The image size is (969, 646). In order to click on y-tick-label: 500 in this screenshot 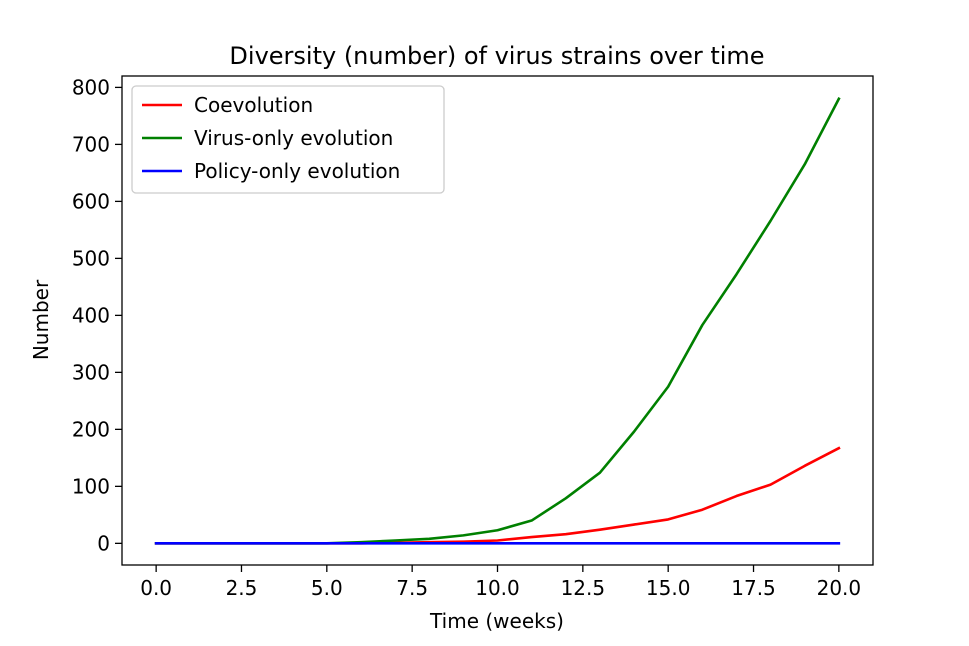, I will do `click(91, 258)`.